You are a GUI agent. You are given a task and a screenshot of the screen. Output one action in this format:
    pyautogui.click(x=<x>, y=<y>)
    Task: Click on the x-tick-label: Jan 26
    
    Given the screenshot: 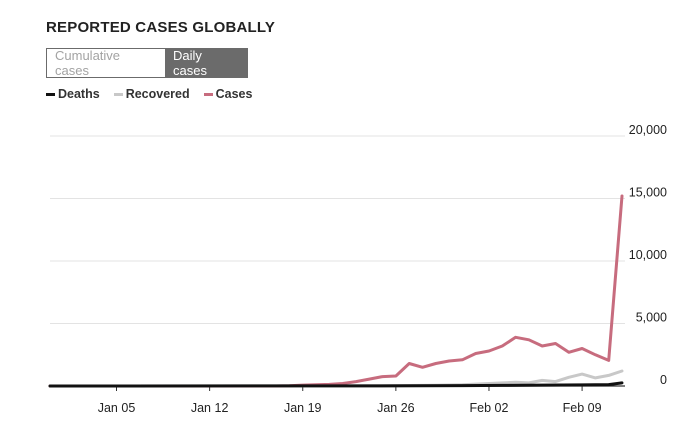 What is the action you would take?
    pyautogui.click(x=396, y=408)
    